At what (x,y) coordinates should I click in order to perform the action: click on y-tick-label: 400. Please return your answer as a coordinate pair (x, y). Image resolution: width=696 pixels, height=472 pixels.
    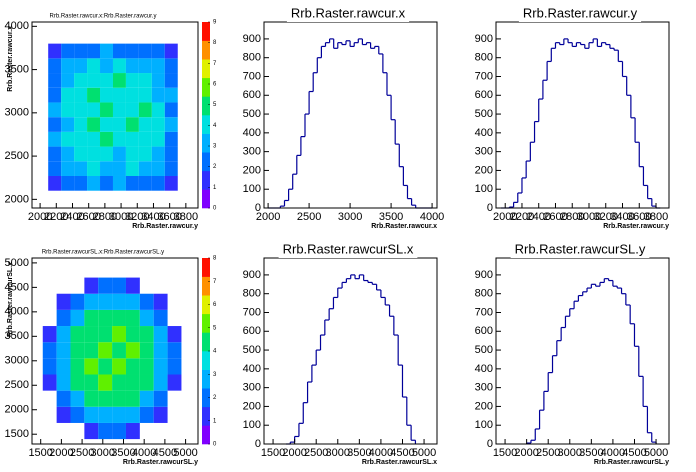
    Looking at the image, I should click on (484, 133).